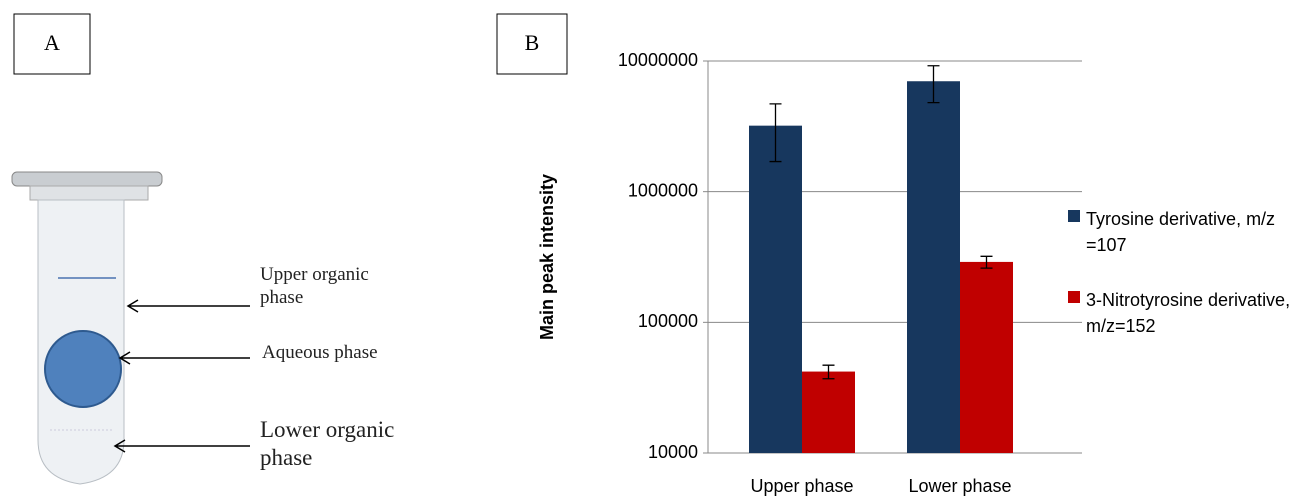 This screenshot has height=502, width=1304. I want to click on legend-label: Tyrosine derivative, m/z =107, so click(1181, 232).